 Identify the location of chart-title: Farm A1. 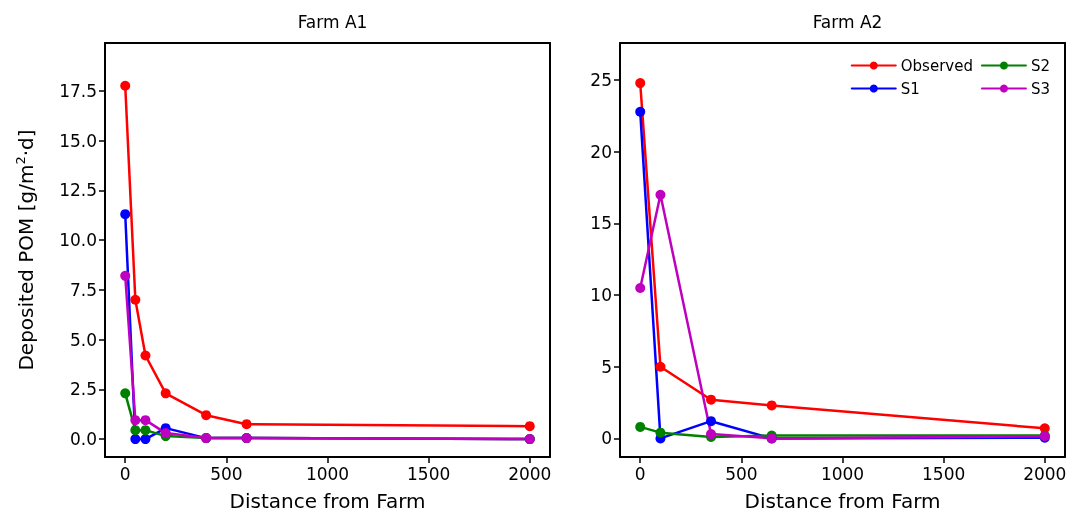
(332, 21).